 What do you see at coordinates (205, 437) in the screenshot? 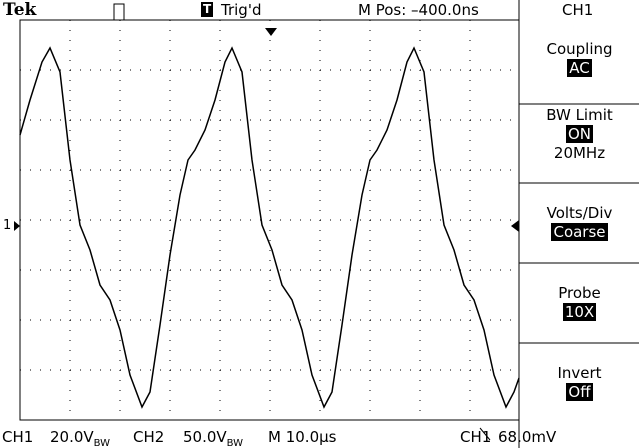
I see `ch2-scale-value: 50.0V` at bounding box center [205, 437].